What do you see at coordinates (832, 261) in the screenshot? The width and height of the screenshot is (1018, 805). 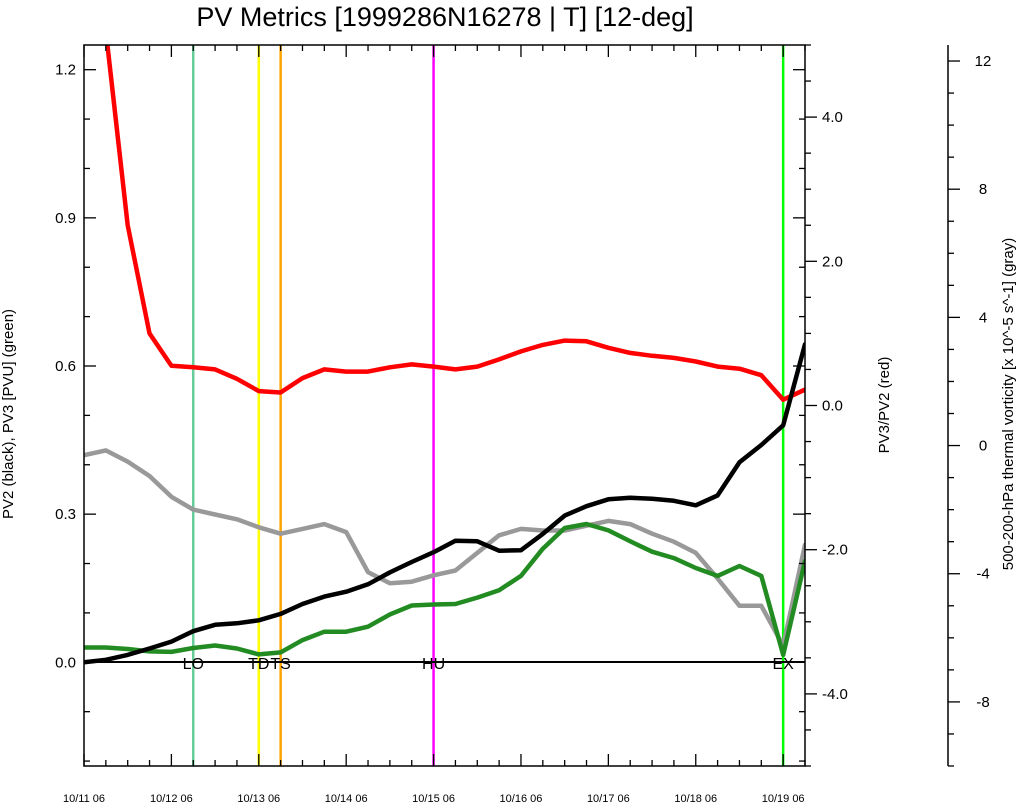 I see `r1-tick-label: 2.0` at bounding box center [832, 261].